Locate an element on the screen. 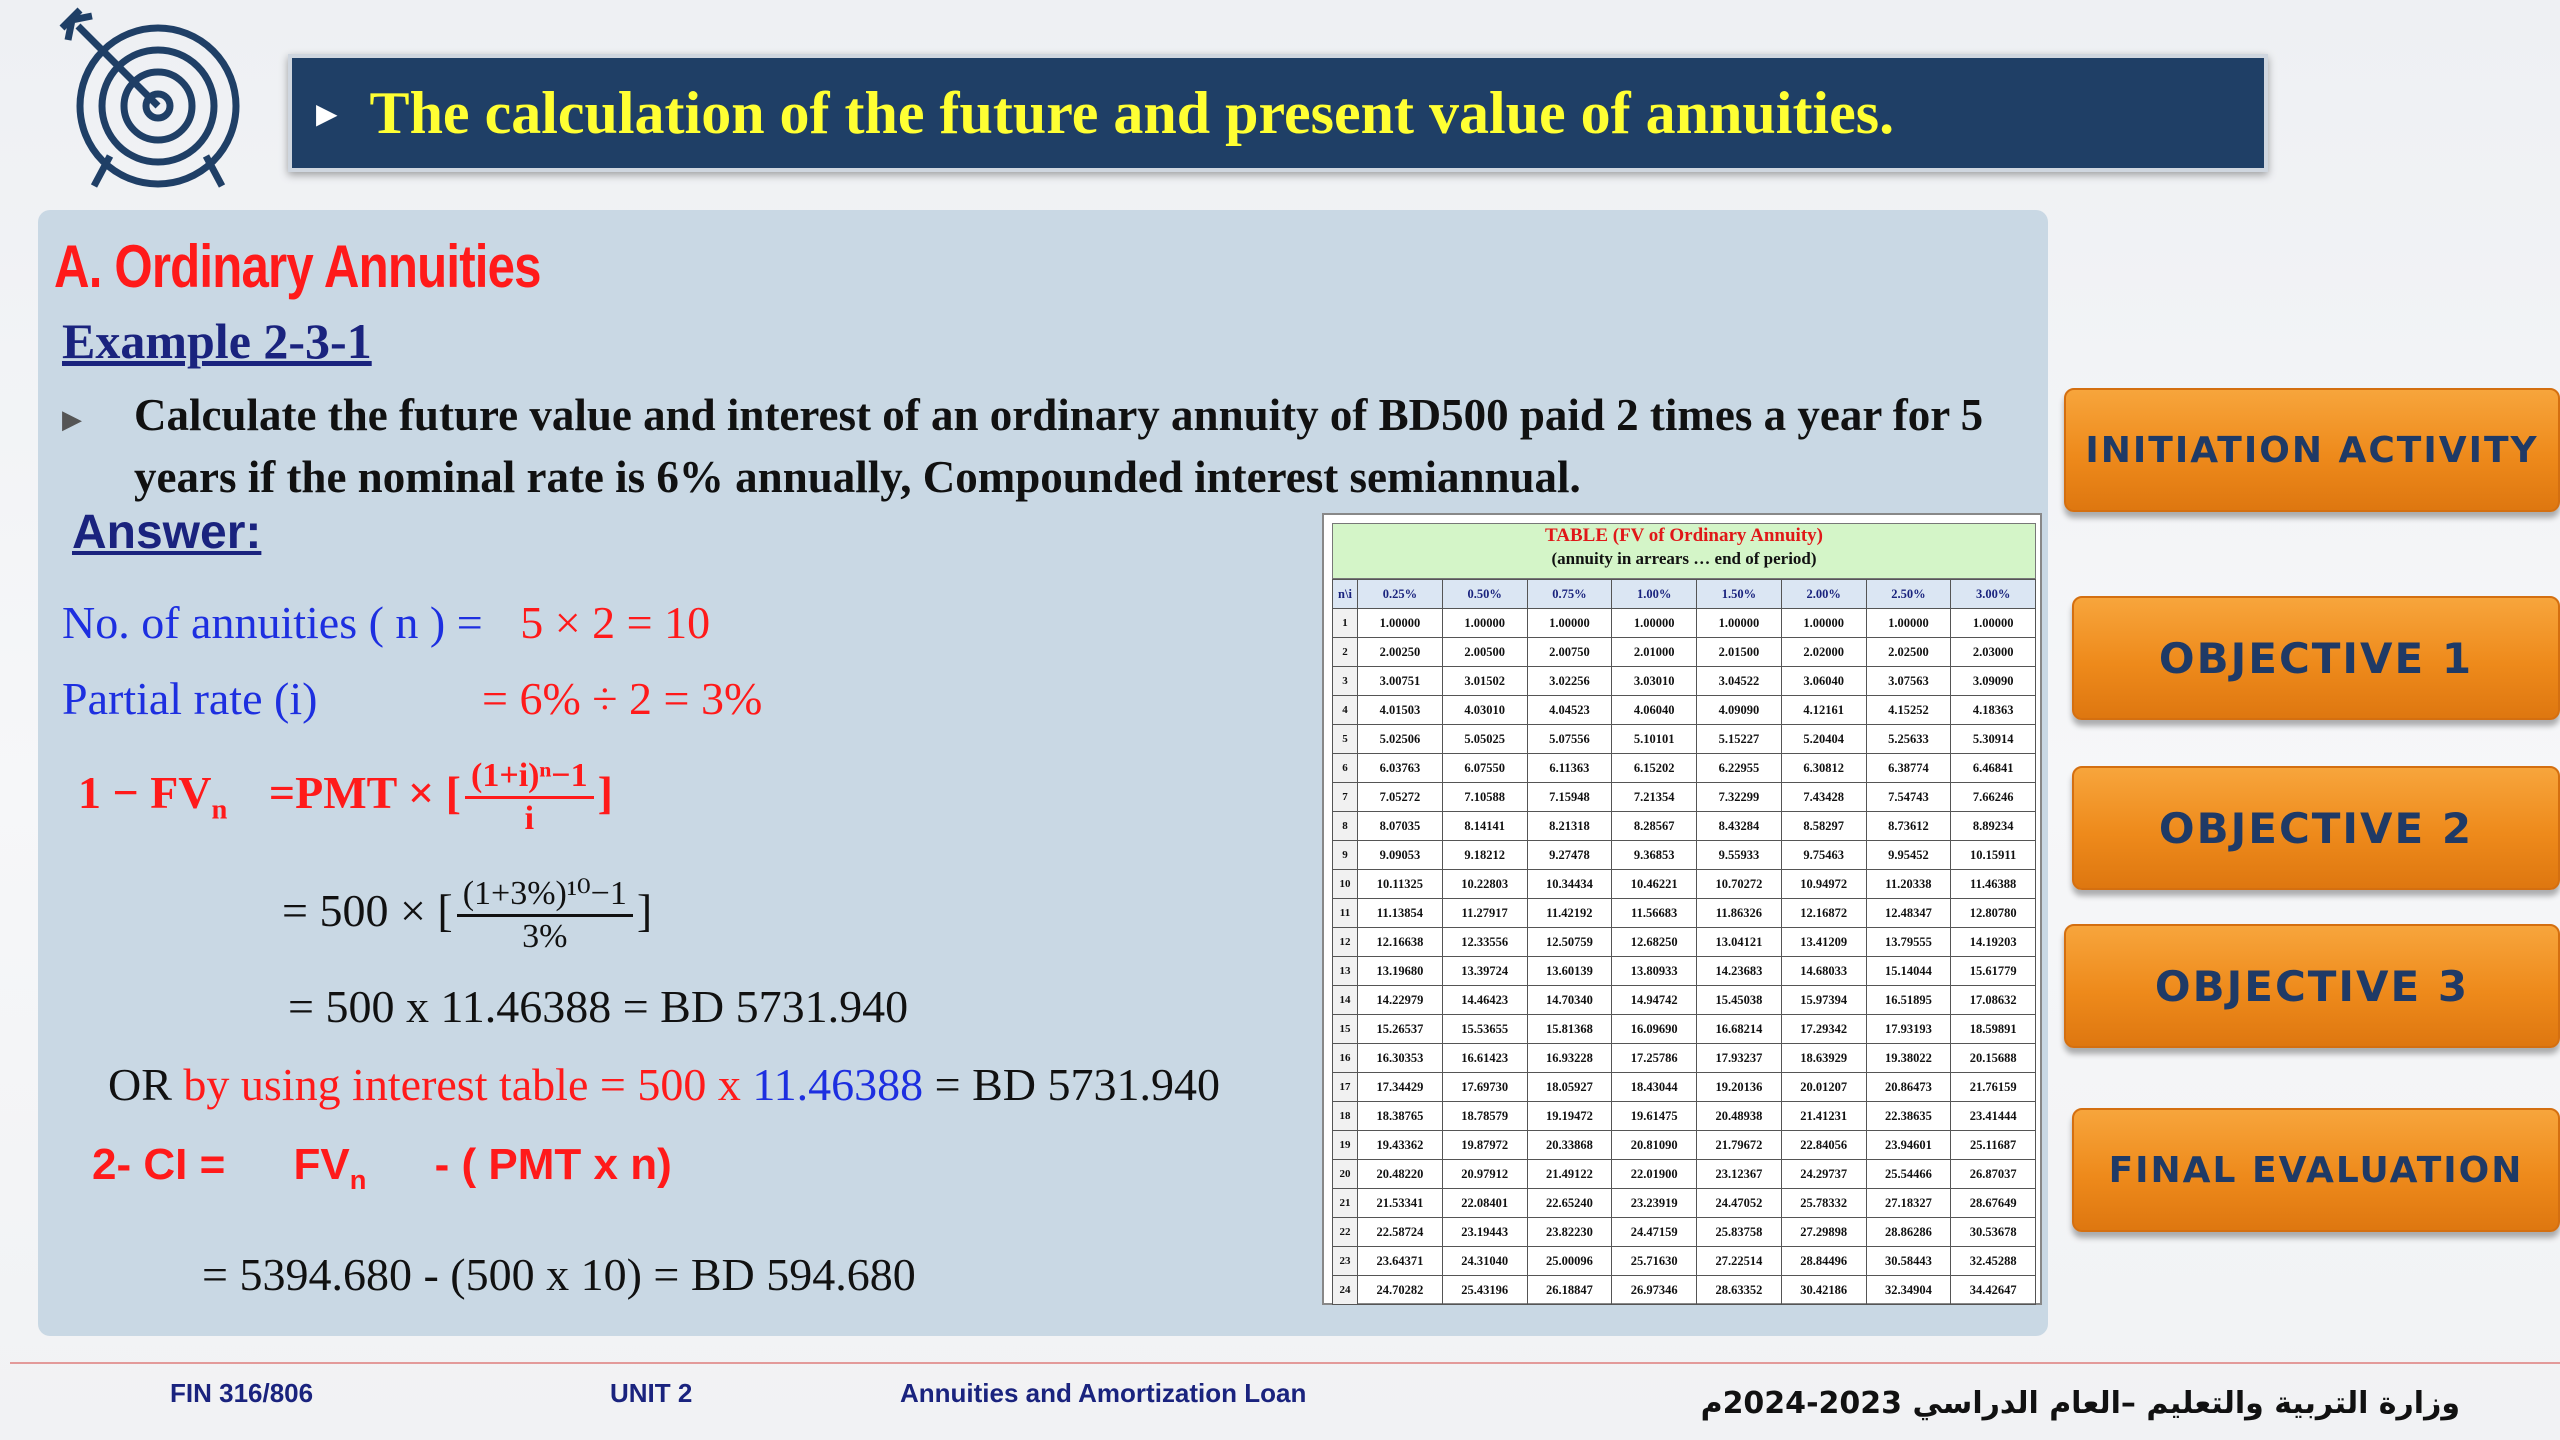  table-cell: 28.63352 is located at coordinates (1739, 1290).